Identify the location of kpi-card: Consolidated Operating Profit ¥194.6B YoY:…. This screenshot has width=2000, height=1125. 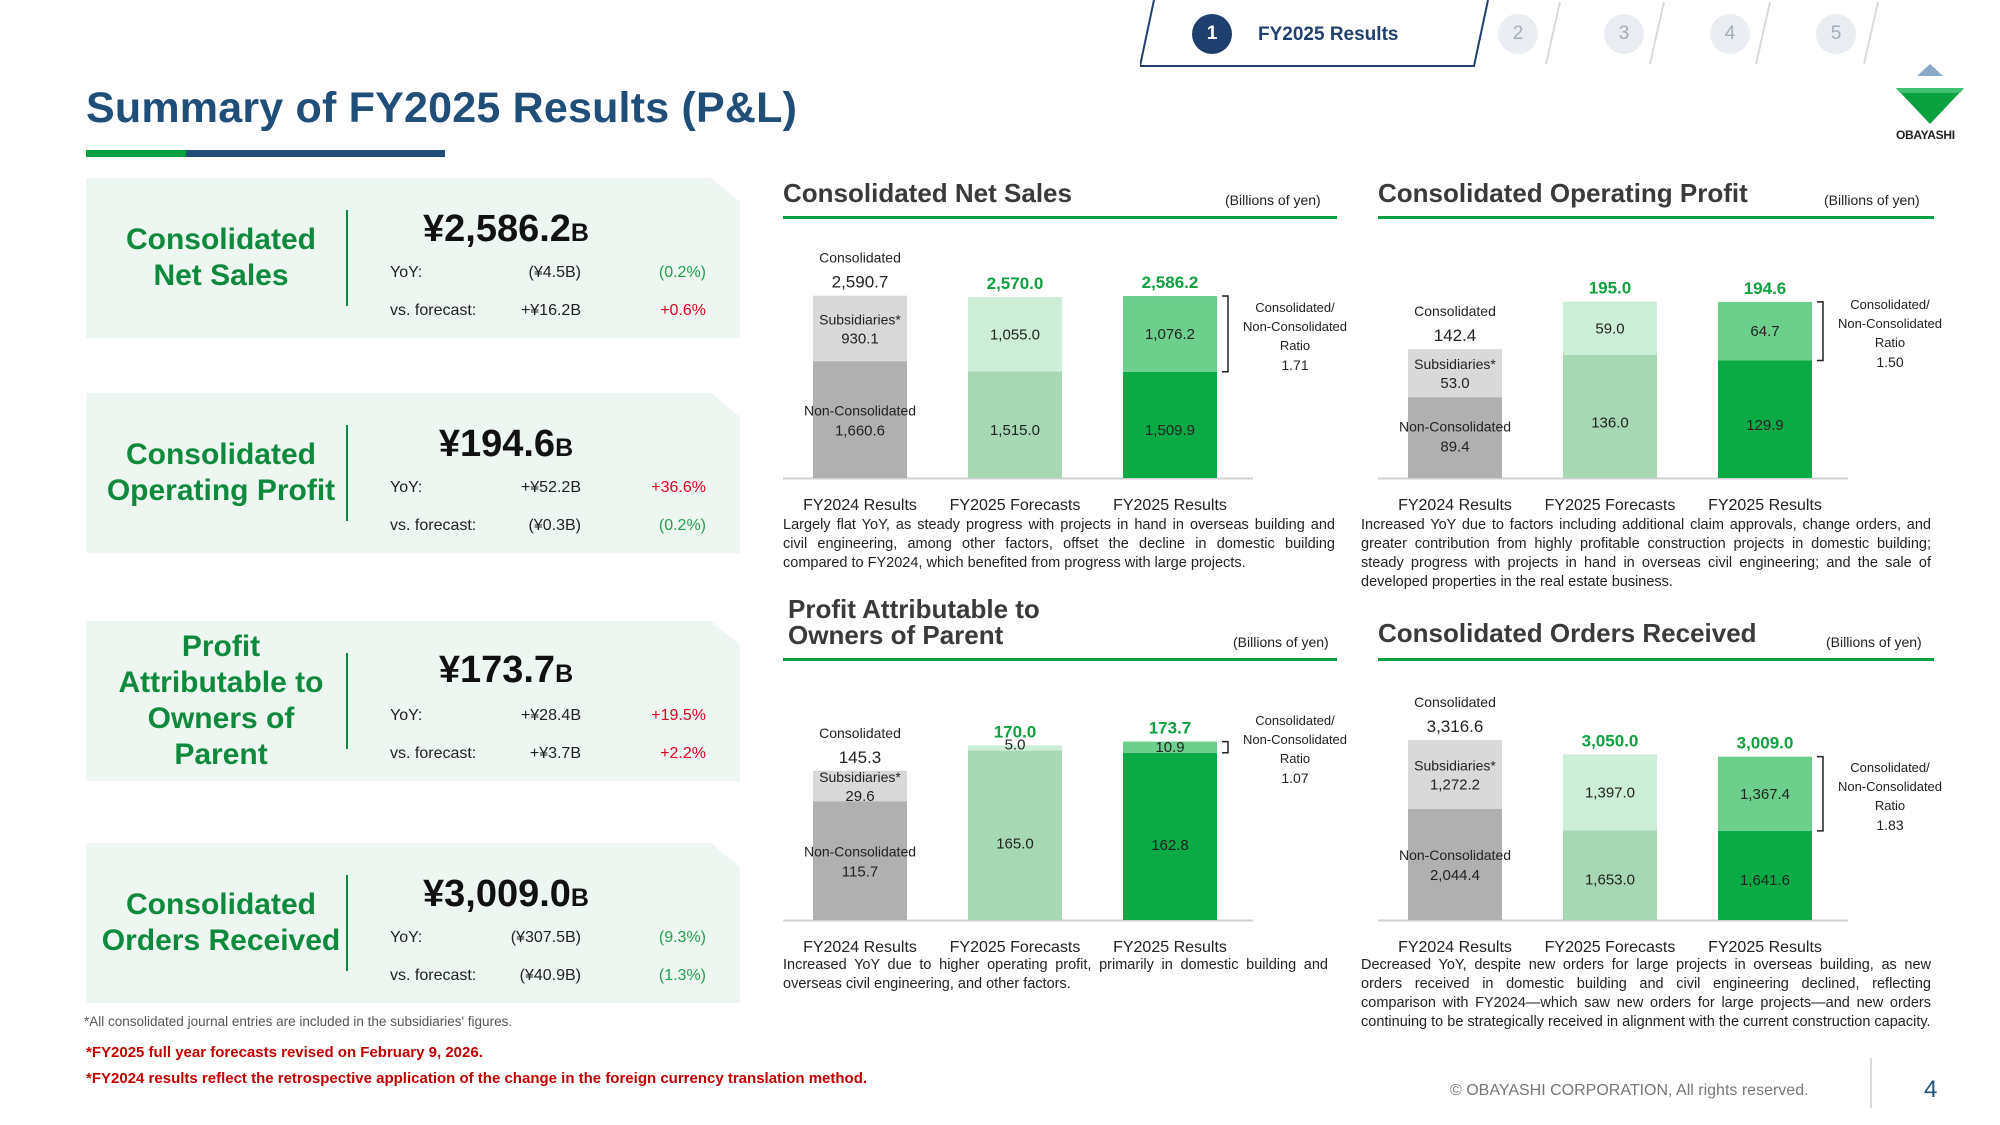
(413, 473).